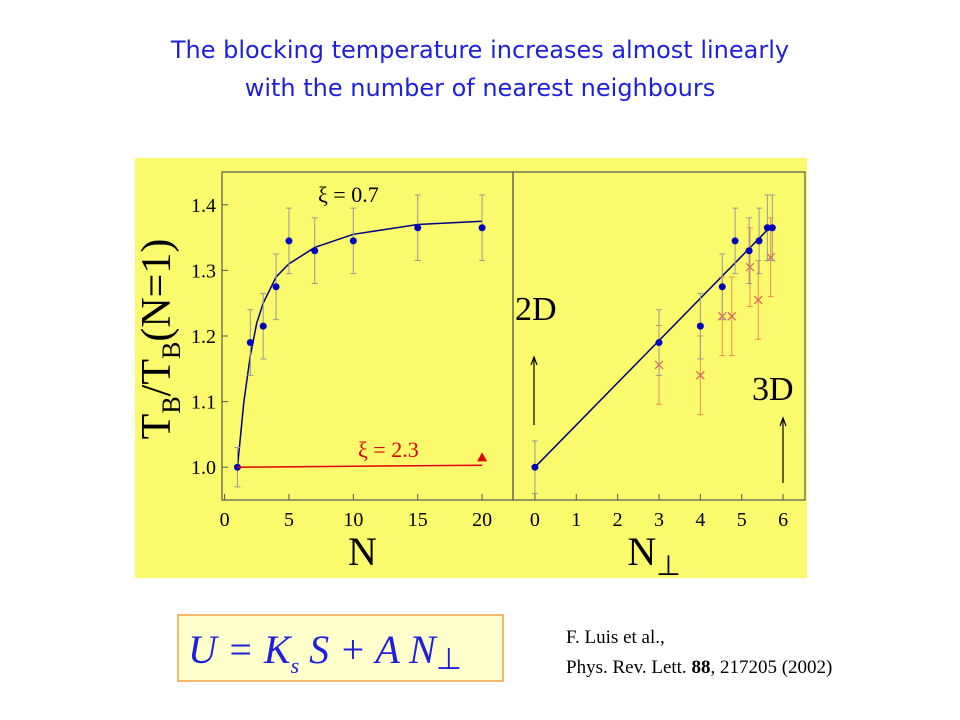 The height and width of the screenshot is (720, 960). I want to click on citation: F. Luis et al.,, so click(615, 637).